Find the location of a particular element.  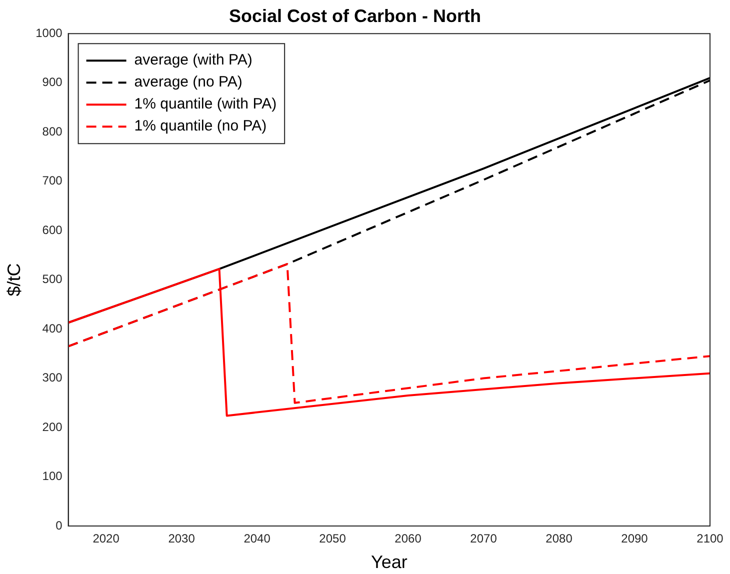

y-tick-label: 300 is located at coordinates (52, 377).